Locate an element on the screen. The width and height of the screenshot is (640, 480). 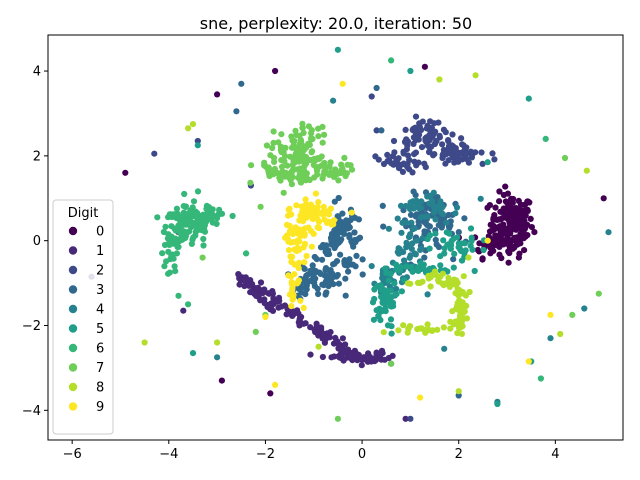
x-tick-label: −4 is located at coordinates (168, 454).